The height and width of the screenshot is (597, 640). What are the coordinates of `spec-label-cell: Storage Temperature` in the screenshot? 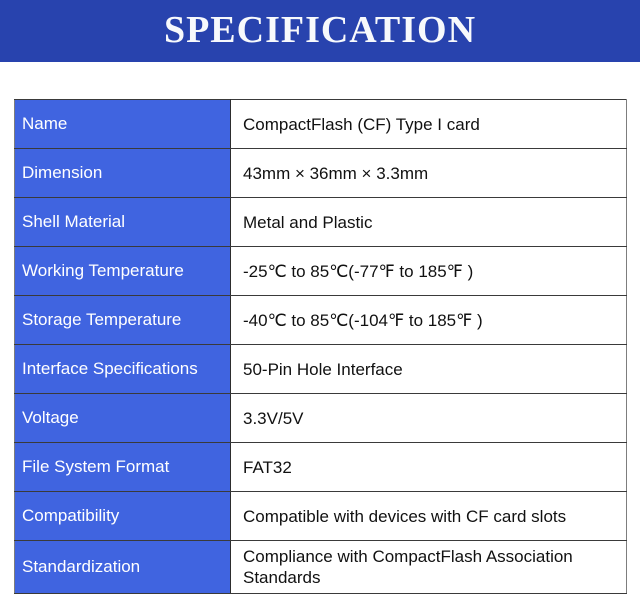 It's located at (122, 320).